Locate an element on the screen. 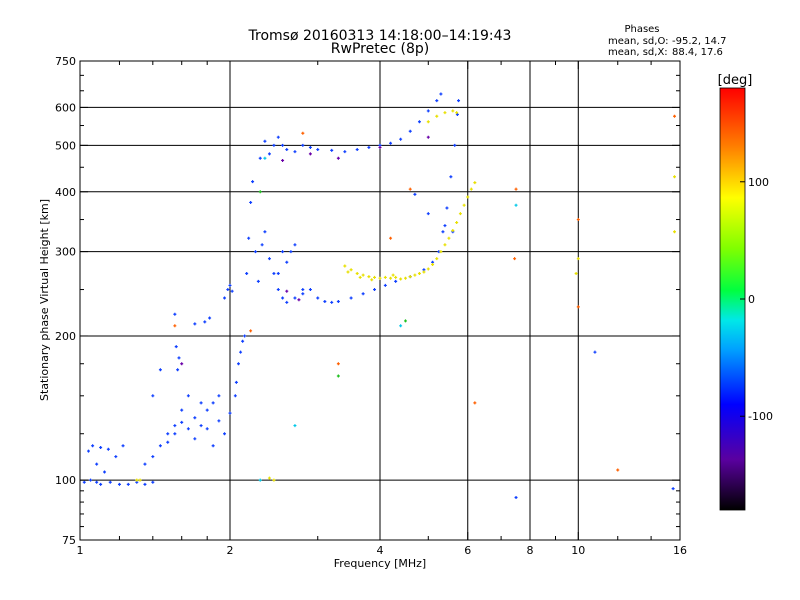 The image size is (800, 600). x-tick-label: 6 is located at coordinates (467, 550).